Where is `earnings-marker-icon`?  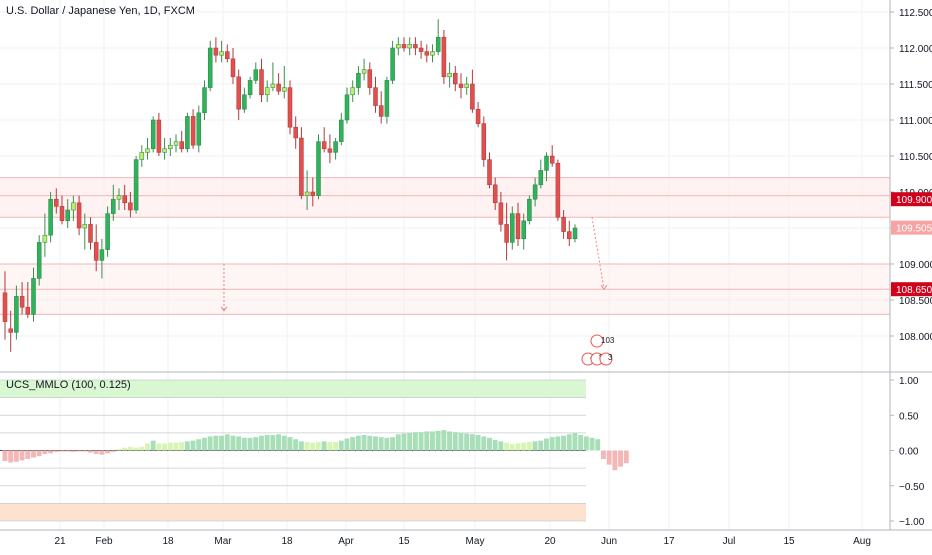 earnings-marker-icon is located at coordinates (597, 341).